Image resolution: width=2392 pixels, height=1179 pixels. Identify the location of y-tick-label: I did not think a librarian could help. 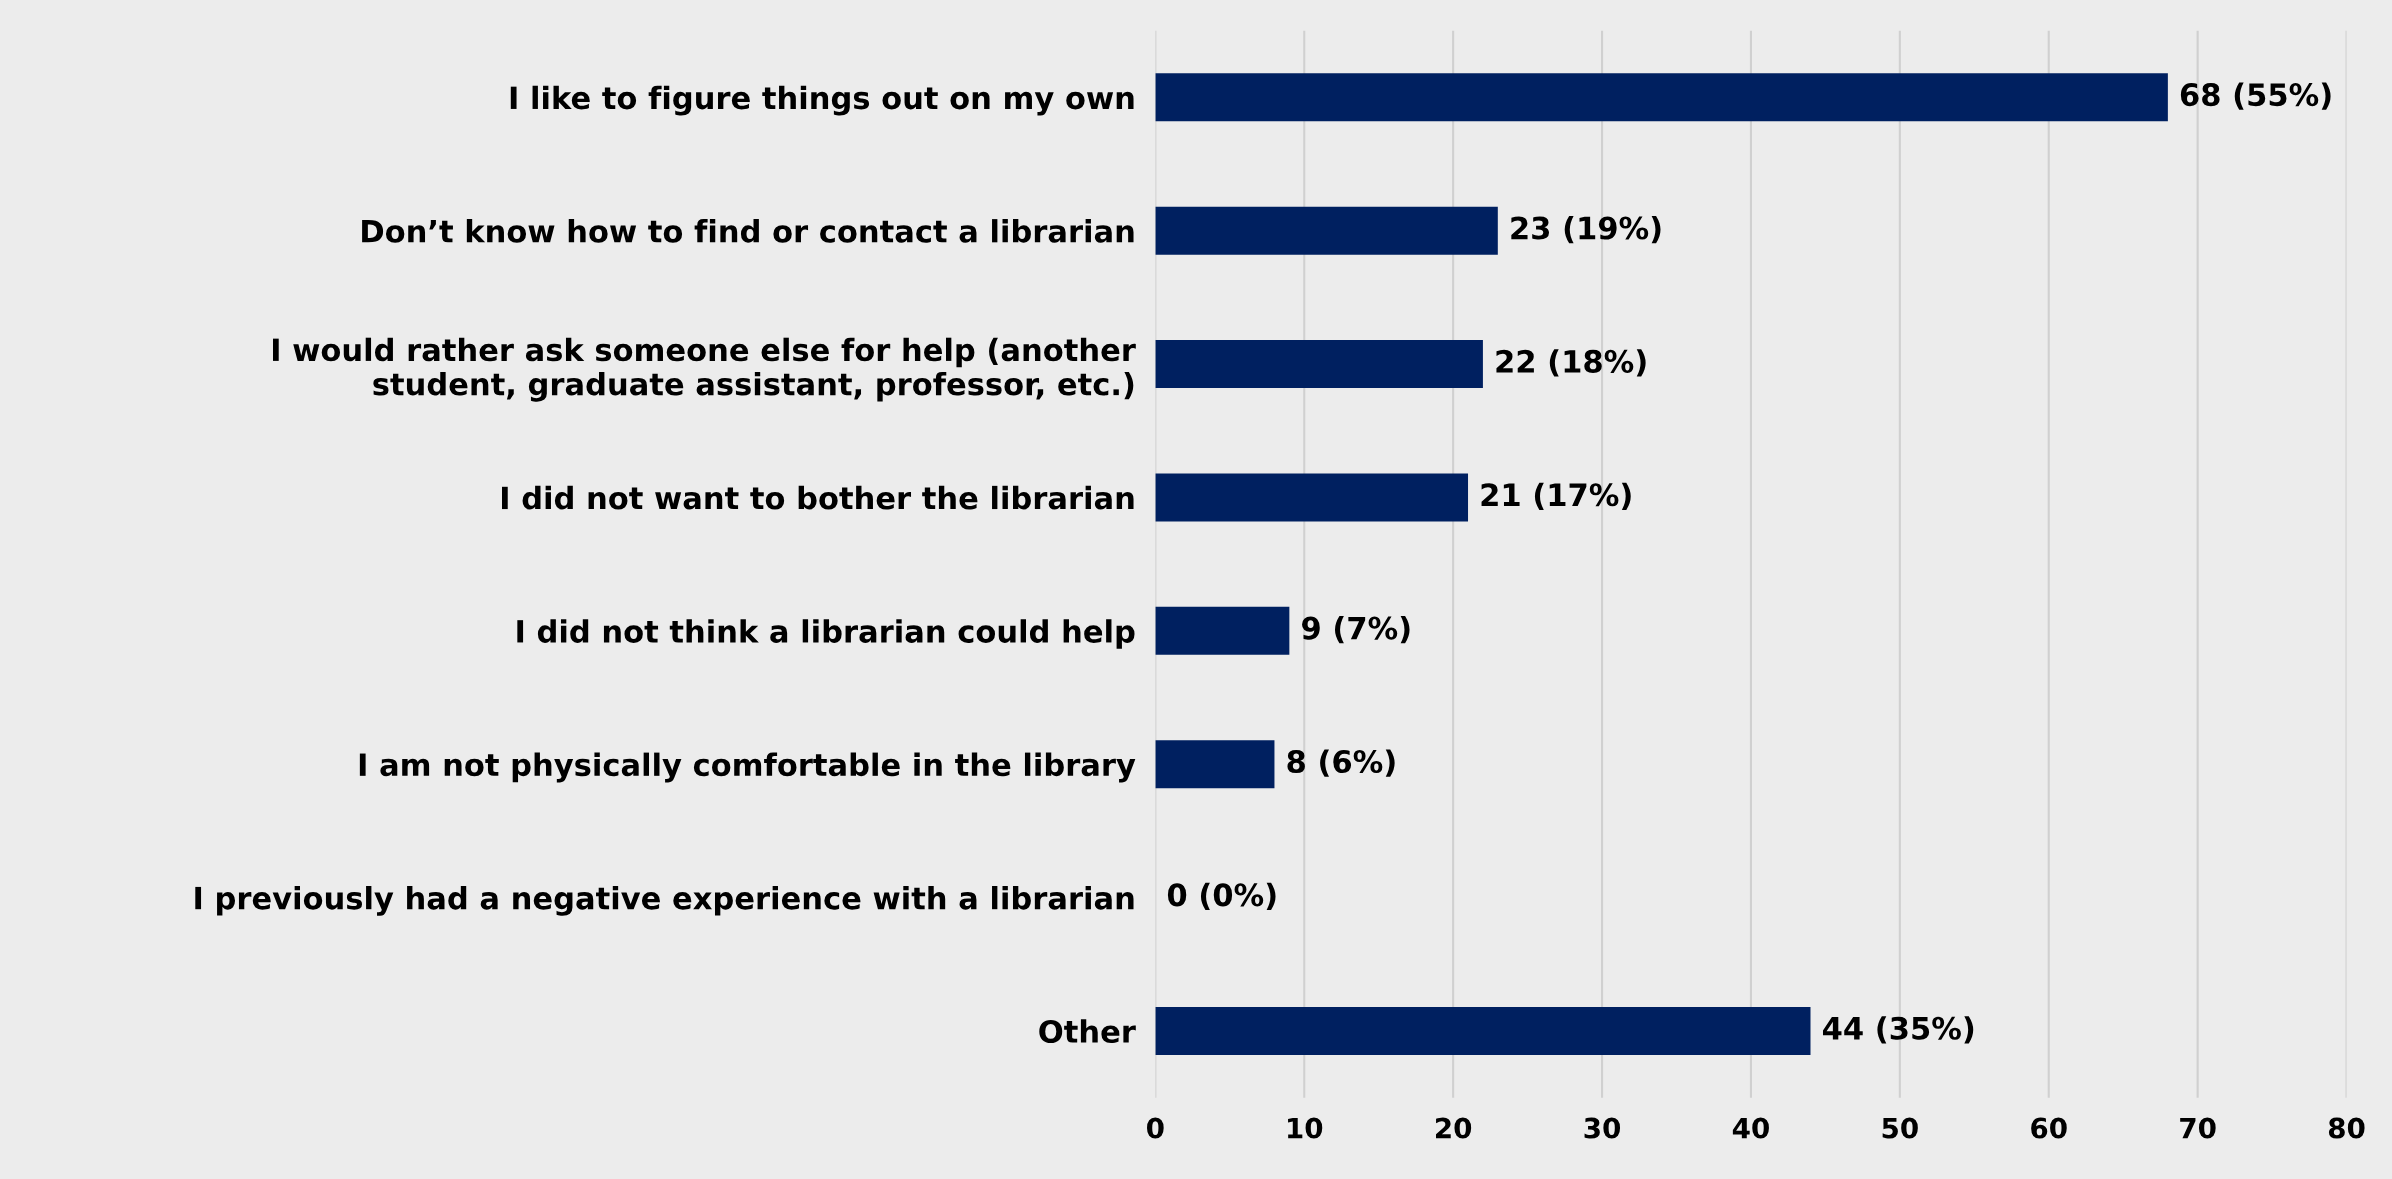
(826, 634).